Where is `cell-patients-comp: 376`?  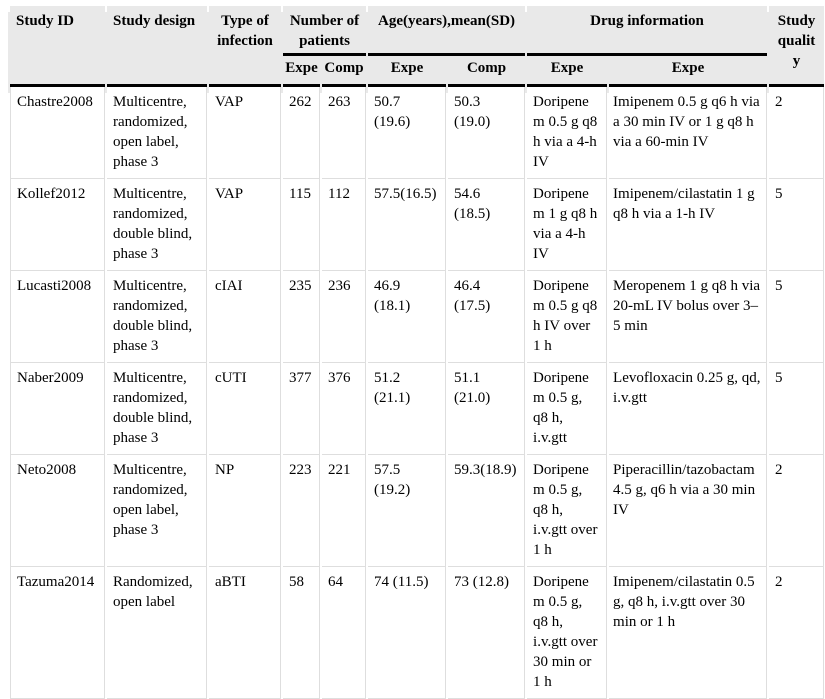 cell-patients-comp: 376 is located at coordinates (344, 409).